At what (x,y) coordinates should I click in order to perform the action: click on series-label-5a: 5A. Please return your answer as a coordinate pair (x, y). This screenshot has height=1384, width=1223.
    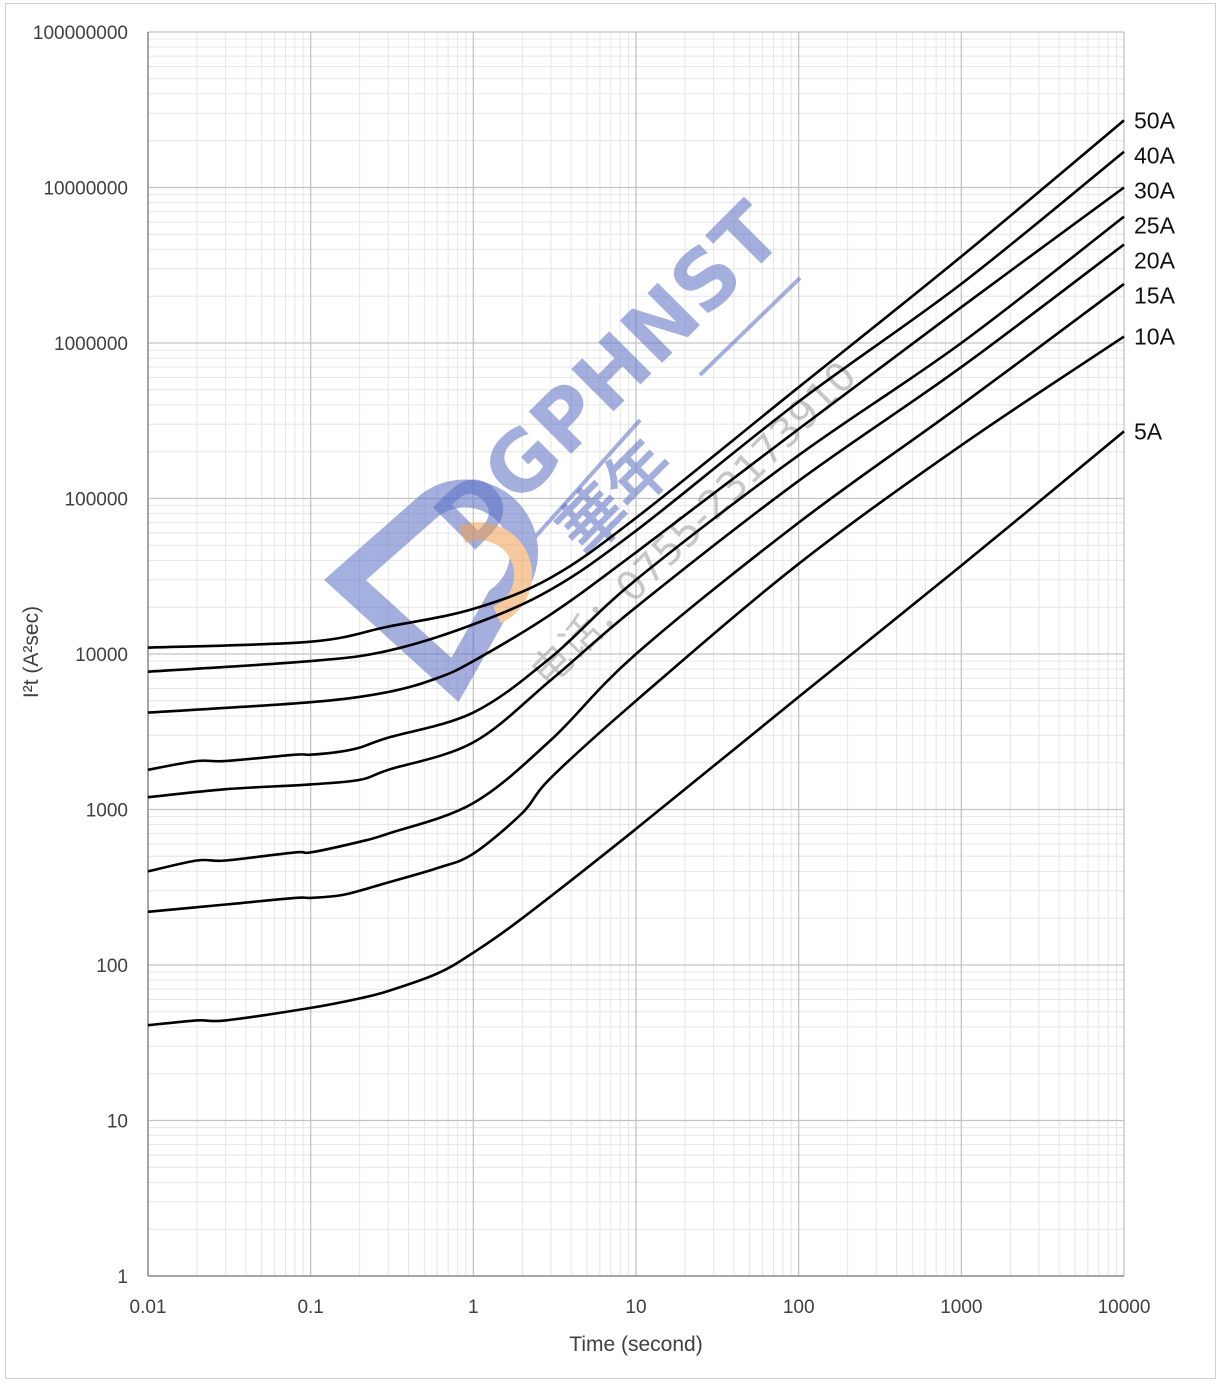
    Looking at the image, I should click on (1148, 431).